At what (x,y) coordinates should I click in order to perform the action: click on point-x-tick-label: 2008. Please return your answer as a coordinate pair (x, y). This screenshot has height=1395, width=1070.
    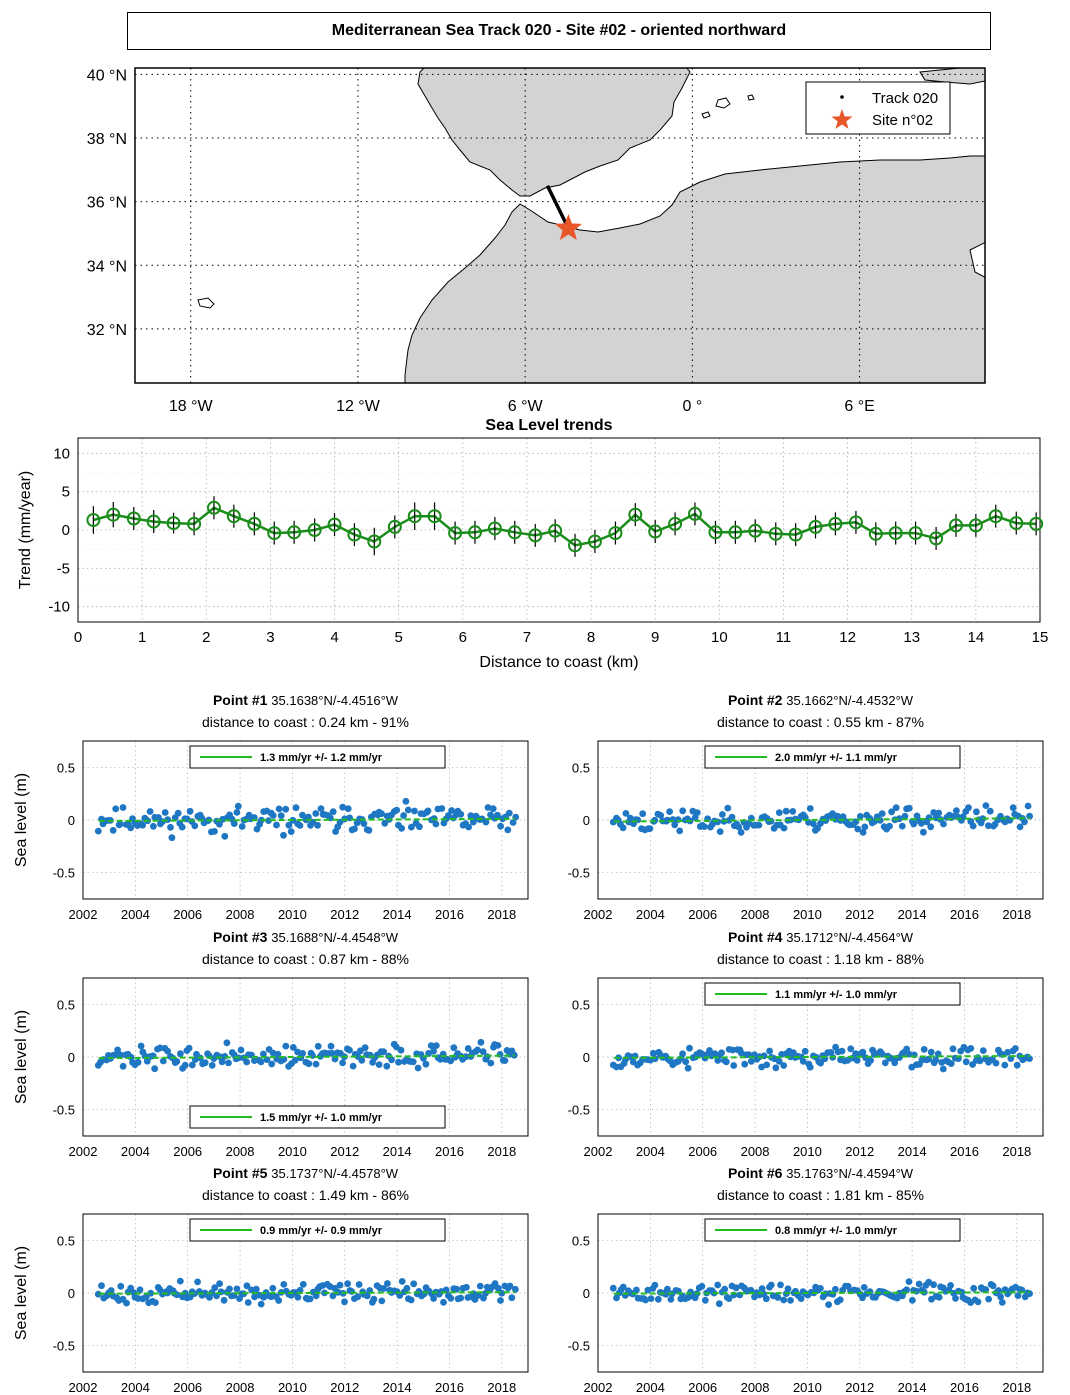
    Looking at the image, I should click on (240, 914).